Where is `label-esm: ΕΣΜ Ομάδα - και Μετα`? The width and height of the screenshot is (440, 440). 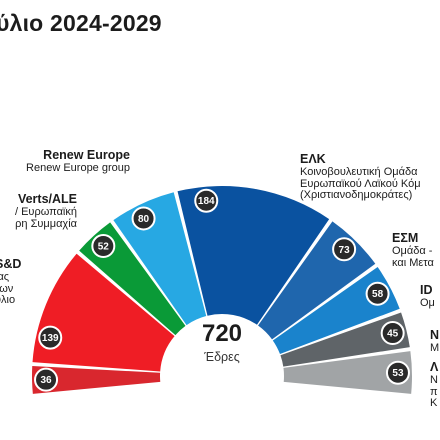 label-esm: ΕΣΜ Ομάδα - και Μετα is located at coordinates (413, 250).